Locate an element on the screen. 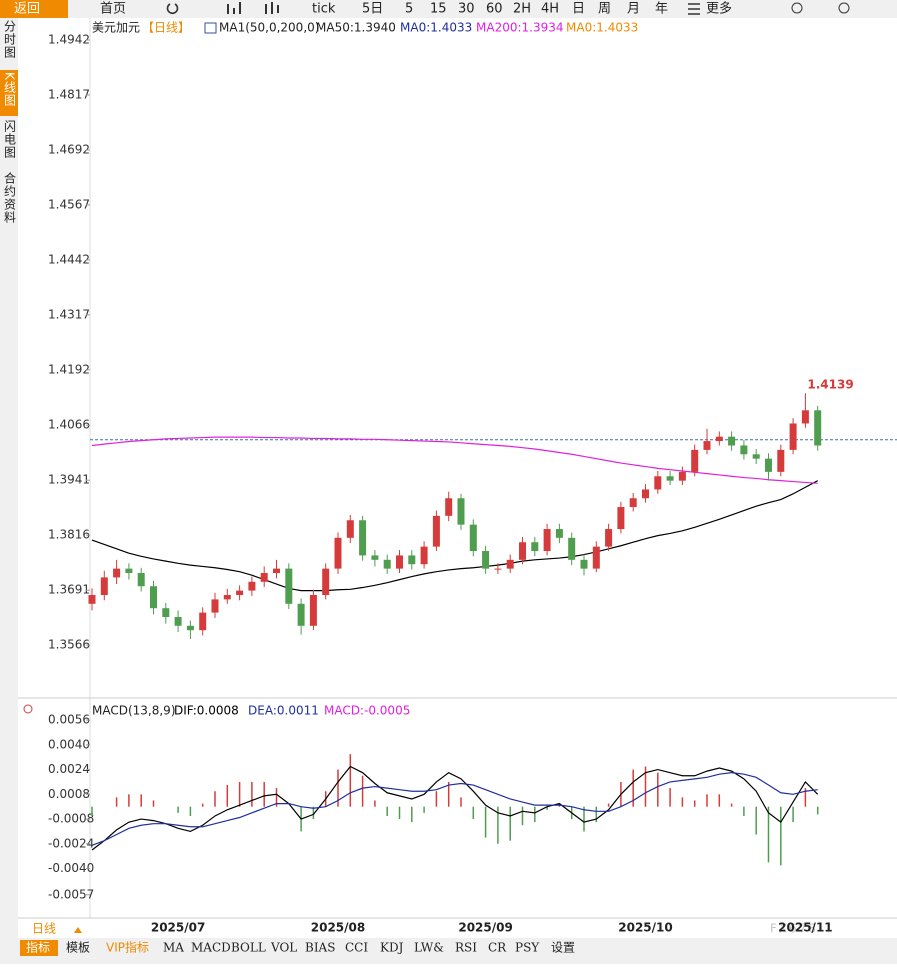  chart-icons is located at coordinates (253, 8).